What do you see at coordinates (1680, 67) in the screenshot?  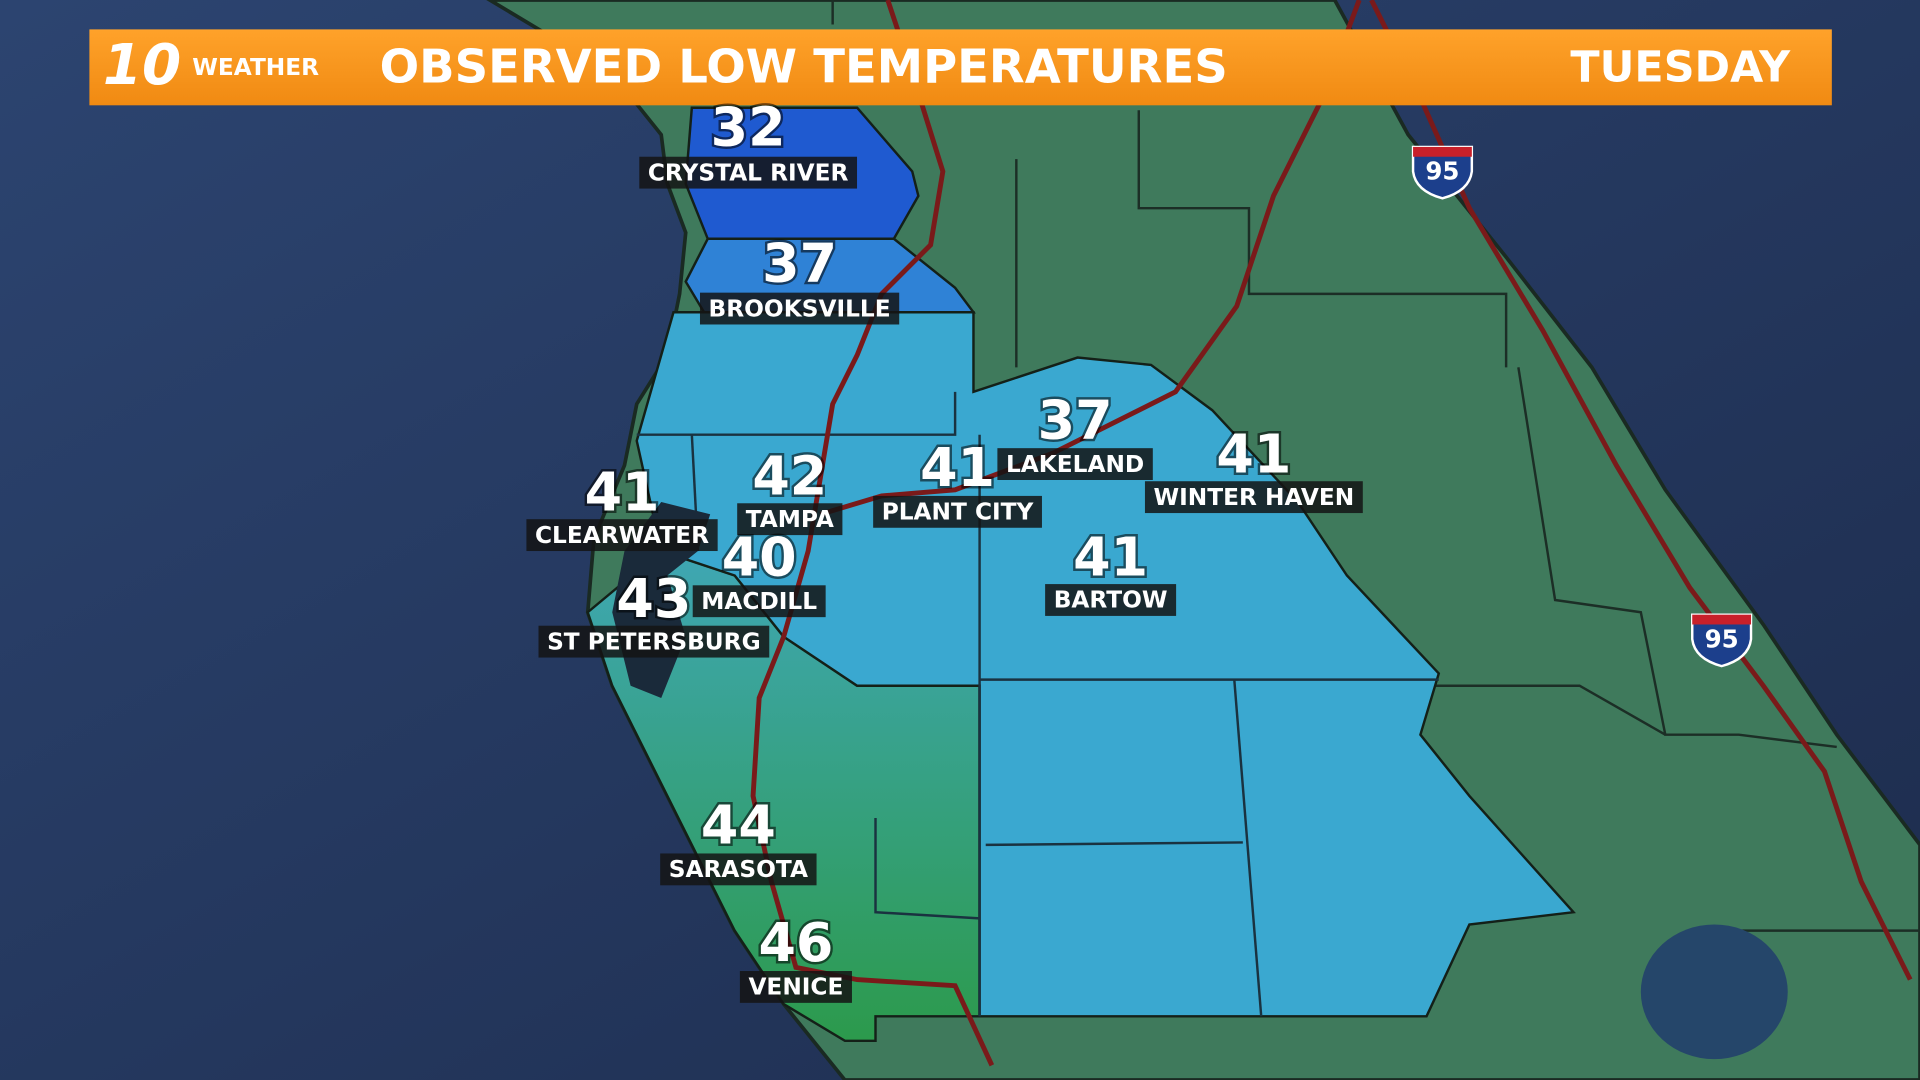 I see `day: TUESDAY` at bounding box center [1680, 67].